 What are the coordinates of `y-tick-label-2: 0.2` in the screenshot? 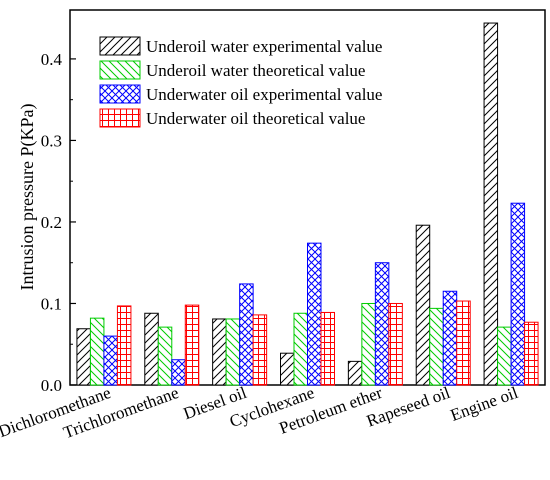 It's located at (51, 222).